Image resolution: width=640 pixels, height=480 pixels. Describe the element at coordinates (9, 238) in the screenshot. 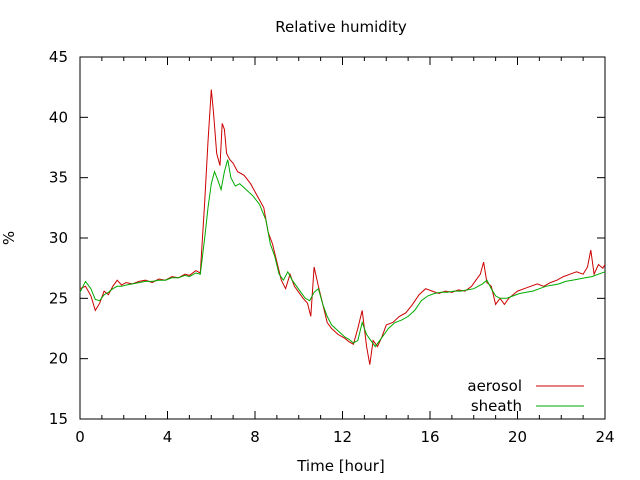

I see `y-axis-label: %` at that location.